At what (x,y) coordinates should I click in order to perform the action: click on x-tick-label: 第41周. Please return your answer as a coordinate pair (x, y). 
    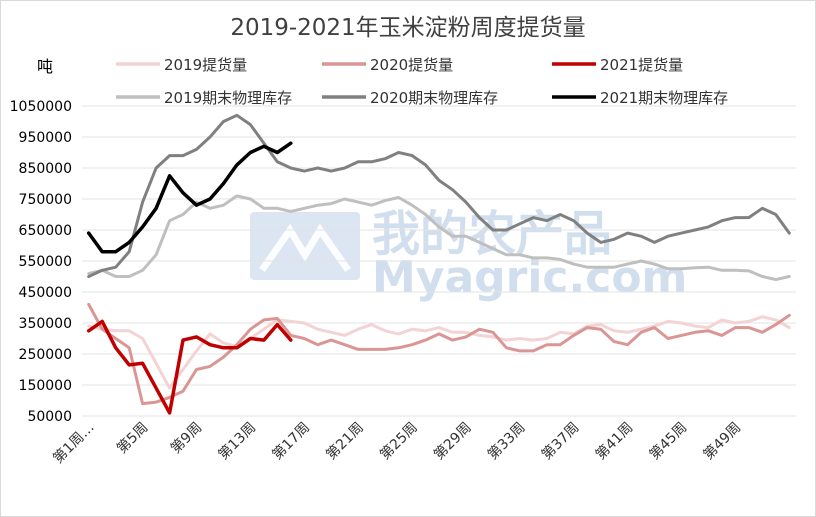
    Looking at the image, I should click on (614, 441).